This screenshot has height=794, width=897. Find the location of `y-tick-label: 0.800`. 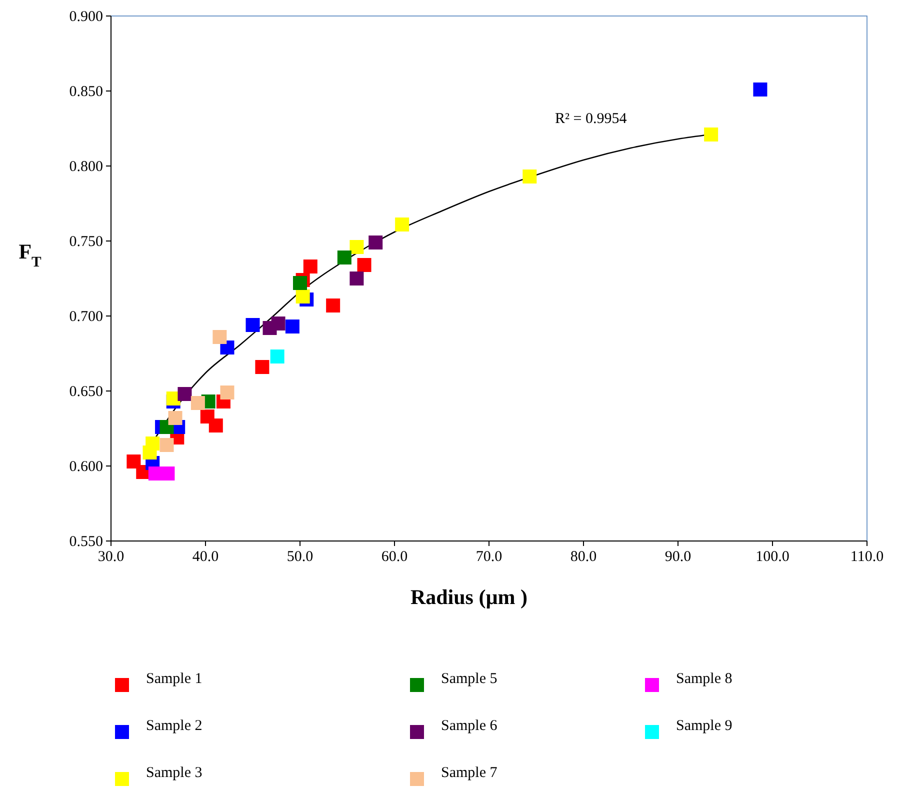

y-tick-label: 0.800 is located at coordinates (86, 167).